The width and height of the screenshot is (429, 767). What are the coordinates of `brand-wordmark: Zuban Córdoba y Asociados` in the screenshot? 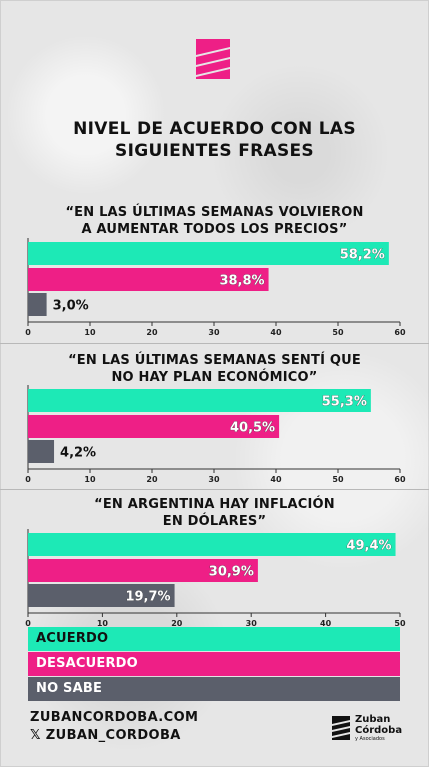 It's located at (378, 728).